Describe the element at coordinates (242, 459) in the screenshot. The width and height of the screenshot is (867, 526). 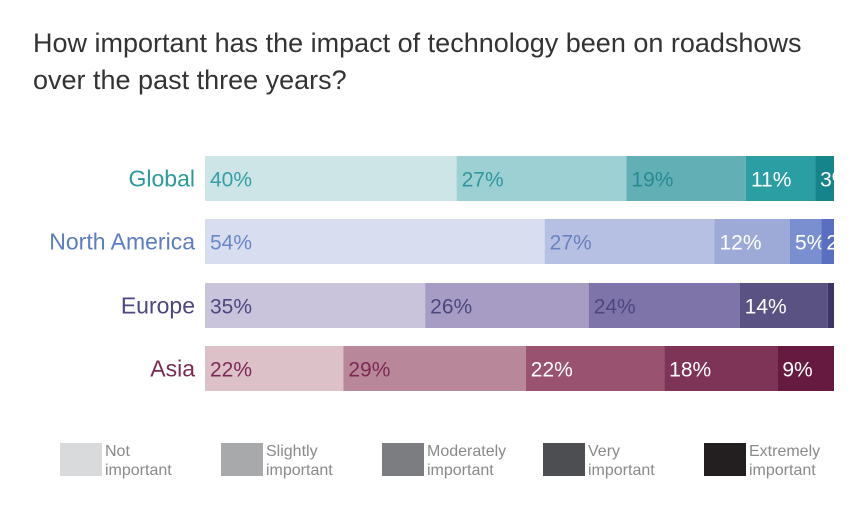
I see `legend-swatch-slightly-important` at that location.